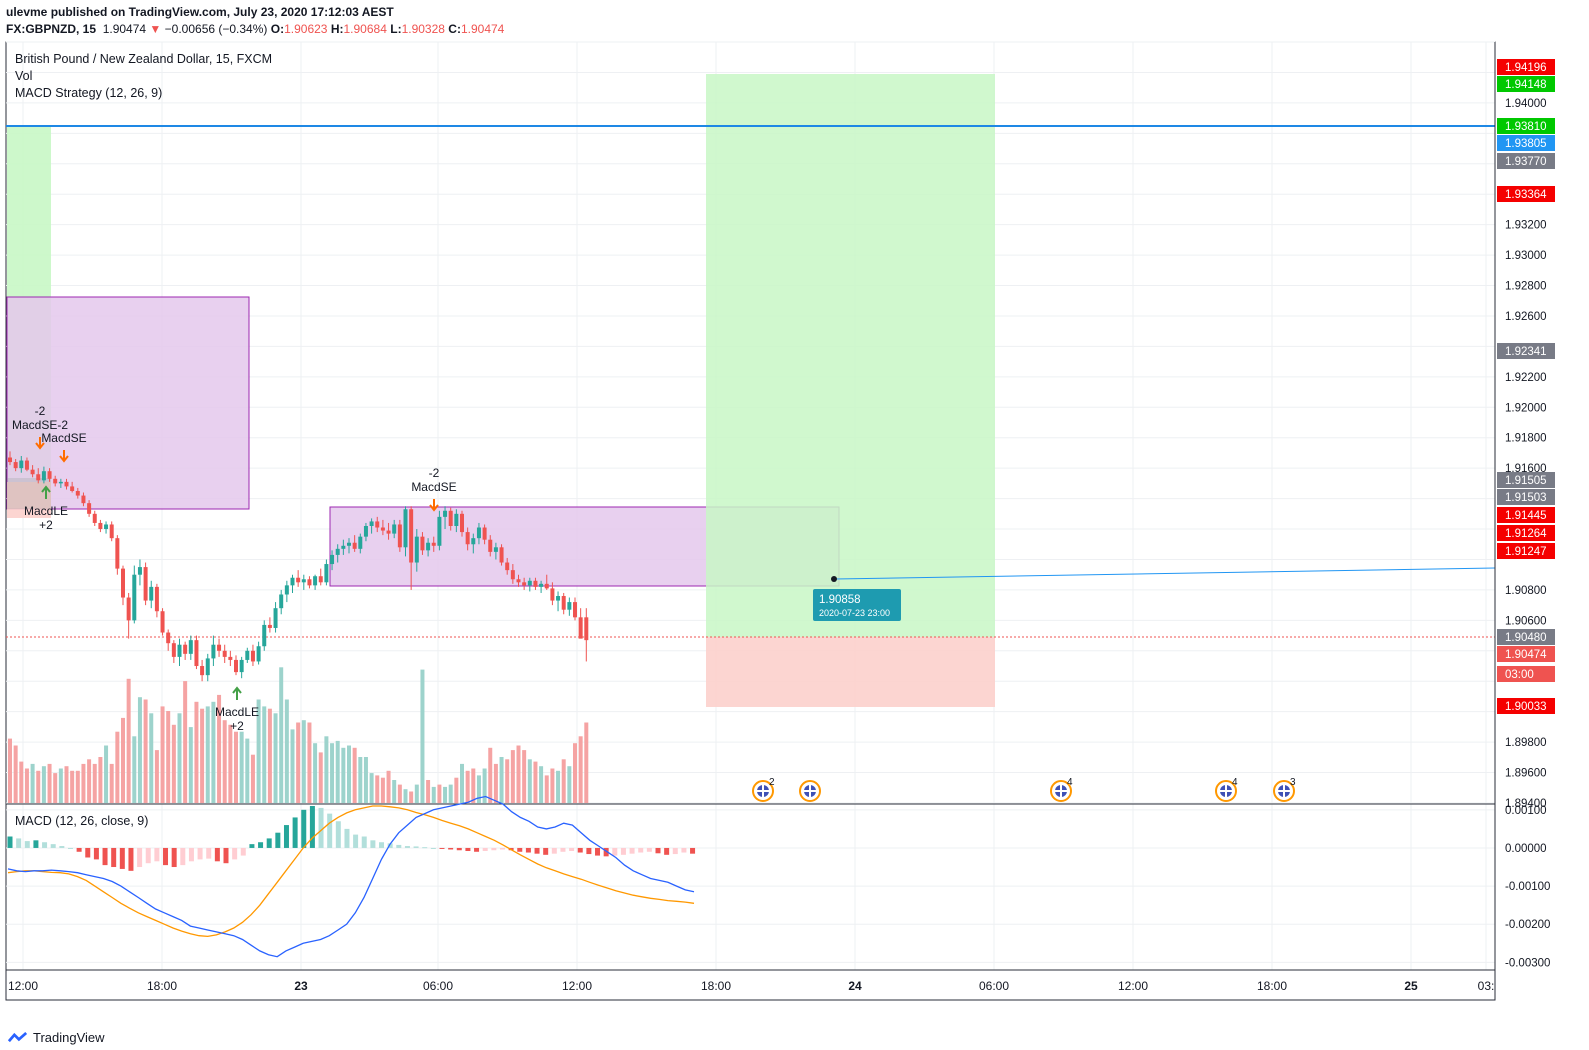 This screenshot has width=1589, height=1050. What do you see at coordinates (351, 876) in the screenshot?
I see `macd-line` at bounding box center [351, 876].